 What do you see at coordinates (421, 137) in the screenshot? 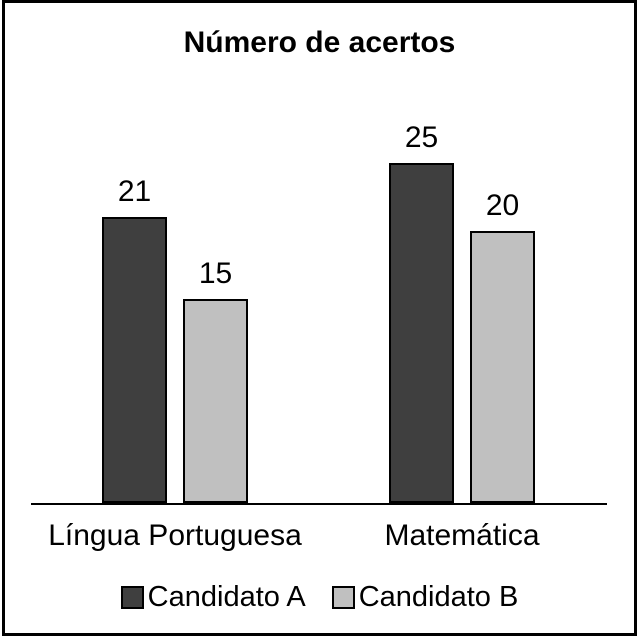
I see `bar-value-label: 25` at bounding box center [421, 137].